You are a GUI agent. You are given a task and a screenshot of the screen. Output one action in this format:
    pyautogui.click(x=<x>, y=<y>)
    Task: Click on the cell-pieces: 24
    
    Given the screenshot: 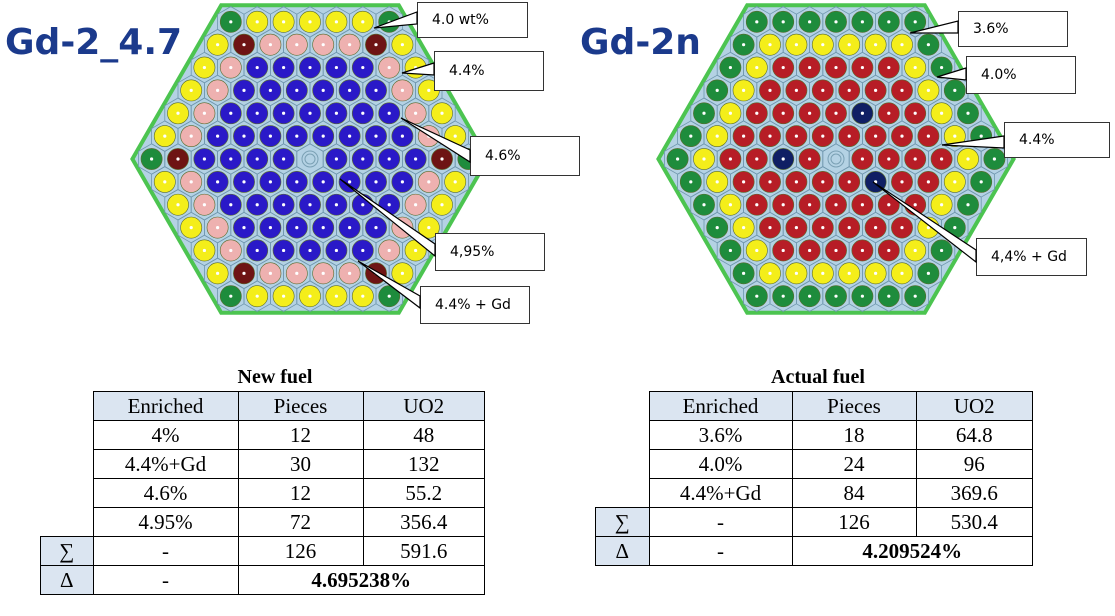 What is the action you would take?
    pyautogui.click(x=854, y=464)
    